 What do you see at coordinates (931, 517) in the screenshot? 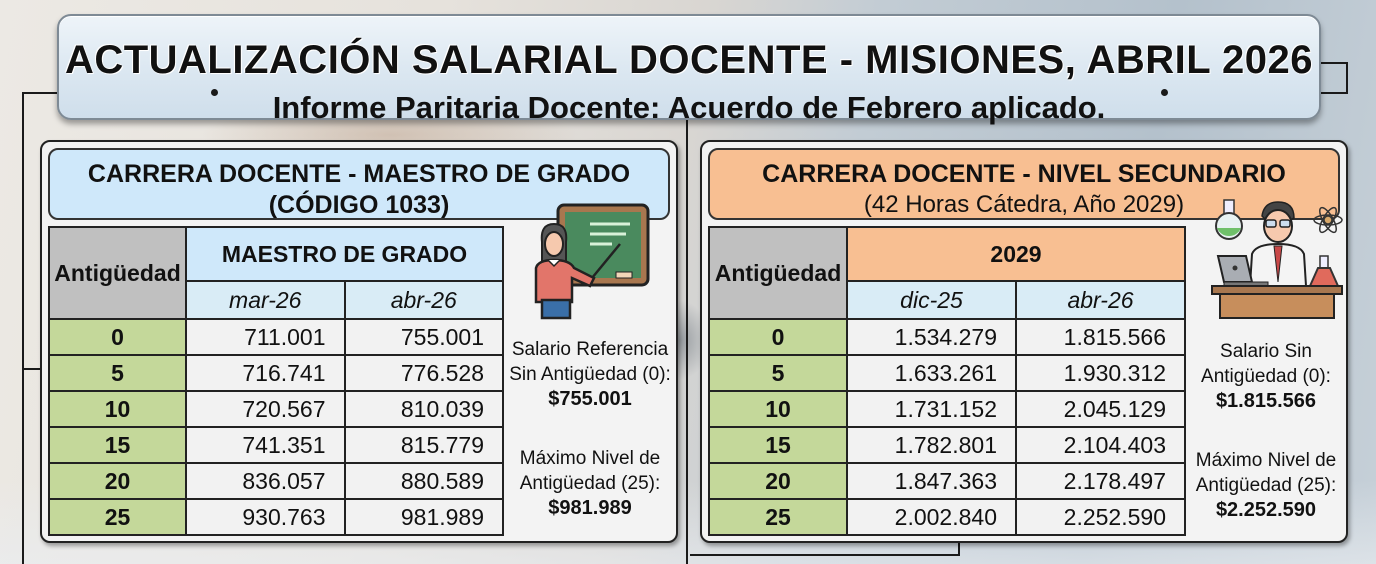
I see `salary-value: 2.002.840` at bounding box center [931, 517].